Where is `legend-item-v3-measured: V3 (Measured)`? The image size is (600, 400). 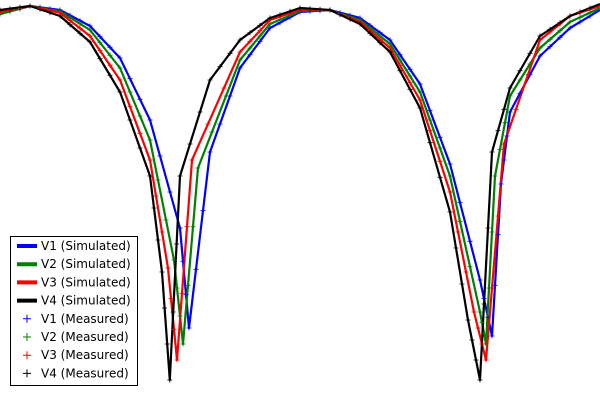
legend-item-v3-measured: V3 (Measured) is located at coordinates (76, 355).